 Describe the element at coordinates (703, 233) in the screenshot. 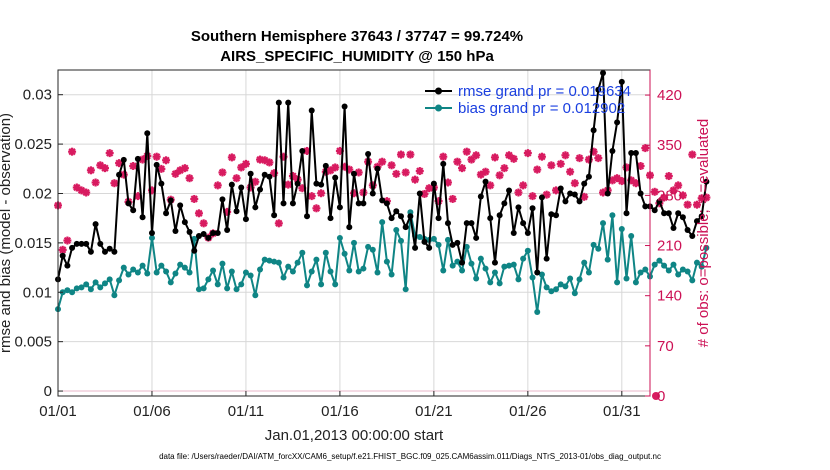

I see `y-axis-label-right: # of obs: o=possible; ∗=evaluated` at that location.